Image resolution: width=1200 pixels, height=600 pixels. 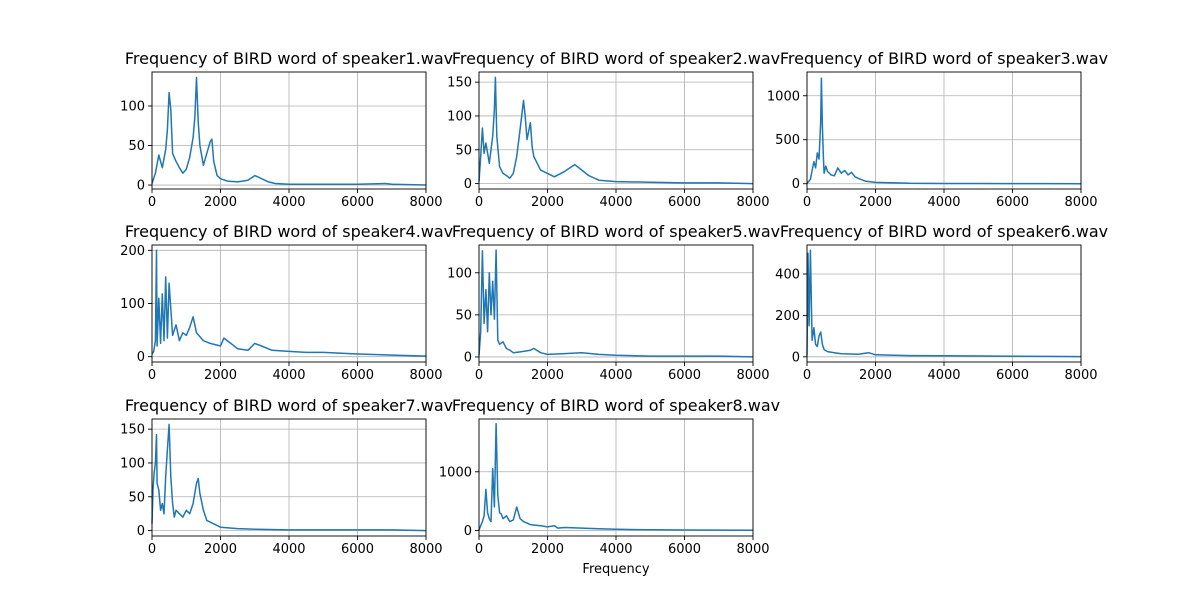 I want to click on x-axis-label: Frequency, so click(x=615, y=569).